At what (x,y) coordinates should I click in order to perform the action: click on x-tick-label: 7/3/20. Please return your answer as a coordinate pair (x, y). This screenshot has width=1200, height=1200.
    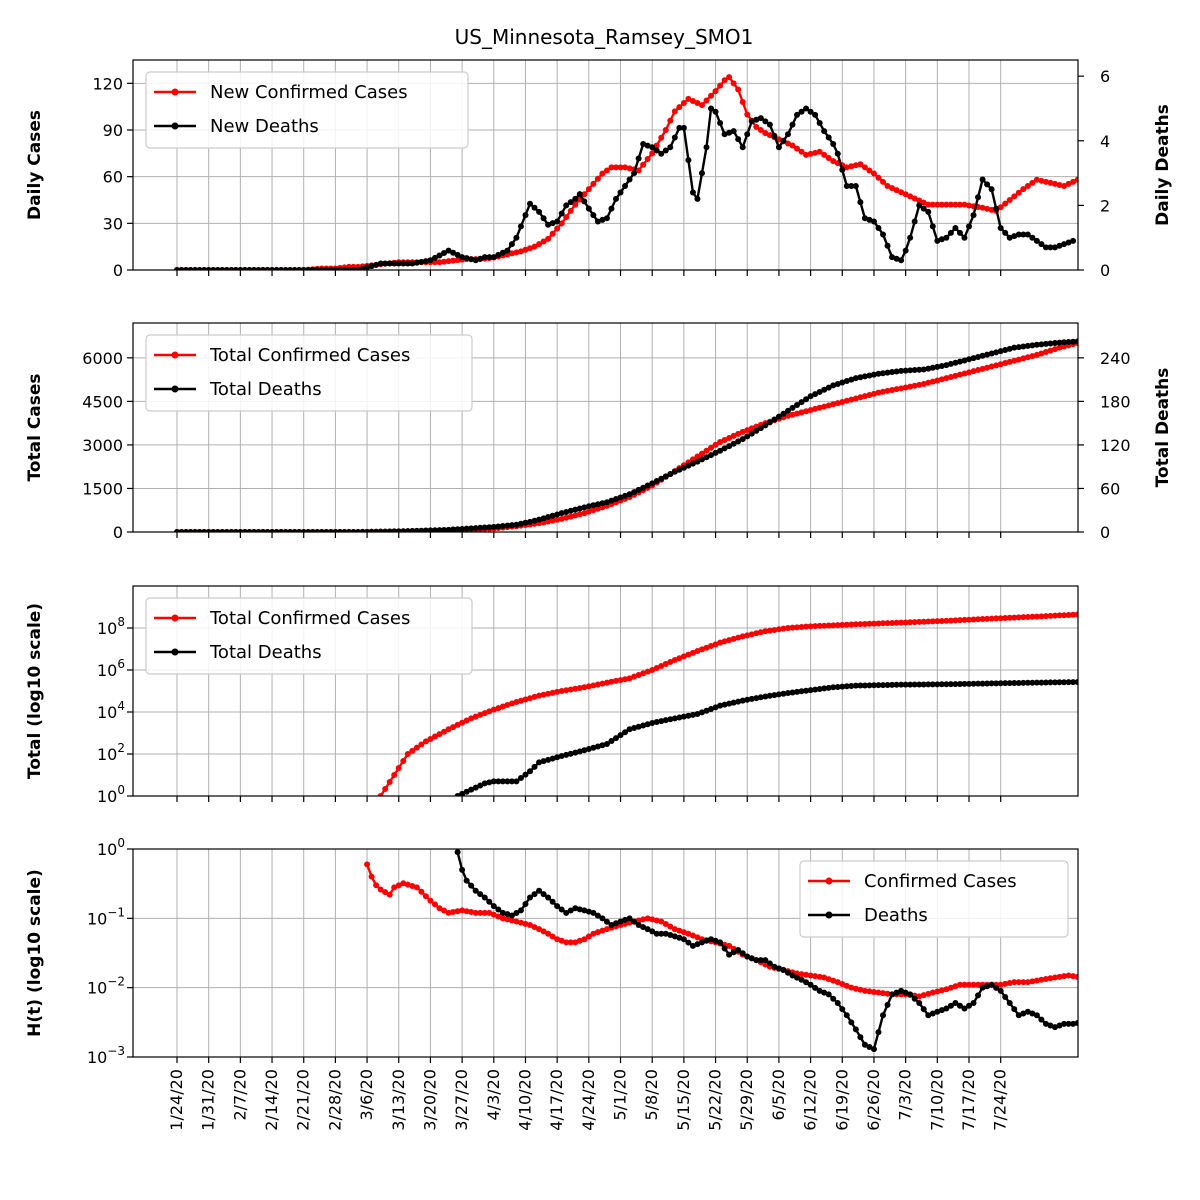
    Looking at the image, I should click on (905, 1095).